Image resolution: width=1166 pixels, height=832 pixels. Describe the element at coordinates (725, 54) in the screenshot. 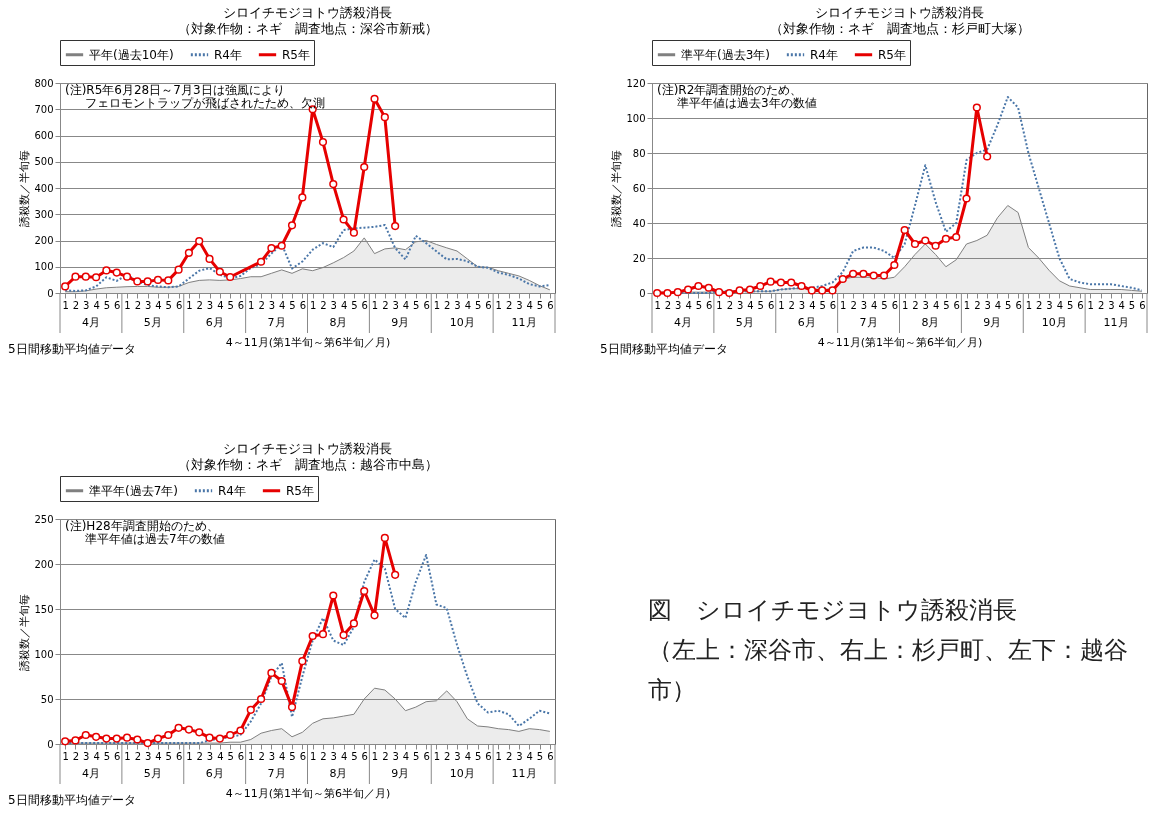

I see `legend-label: 準平年(過去3年)` at that location.